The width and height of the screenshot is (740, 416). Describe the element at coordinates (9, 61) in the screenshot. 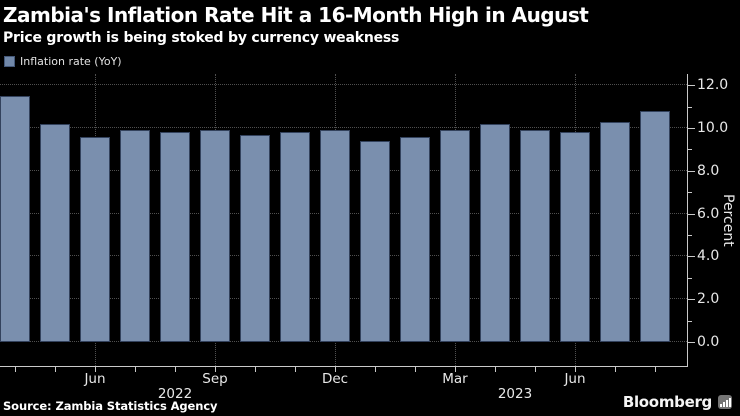

I see `legend-swatch-icon` at that location.